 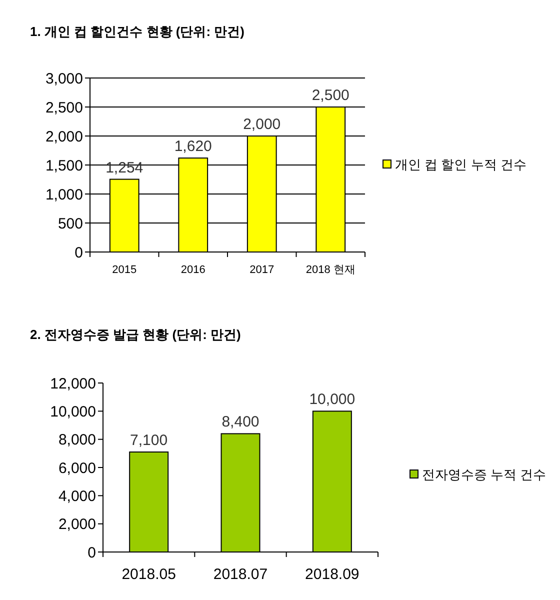 What do you see at coordinates (64, 165) in the screenshot?
I see `y-tick-label: 1,500` at bounding box center [64, 165].